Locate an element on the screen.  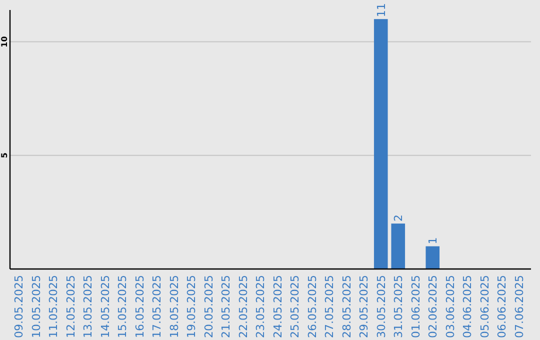
x-tick-label: 01.06.2025 is located at coordinates (415, 306).